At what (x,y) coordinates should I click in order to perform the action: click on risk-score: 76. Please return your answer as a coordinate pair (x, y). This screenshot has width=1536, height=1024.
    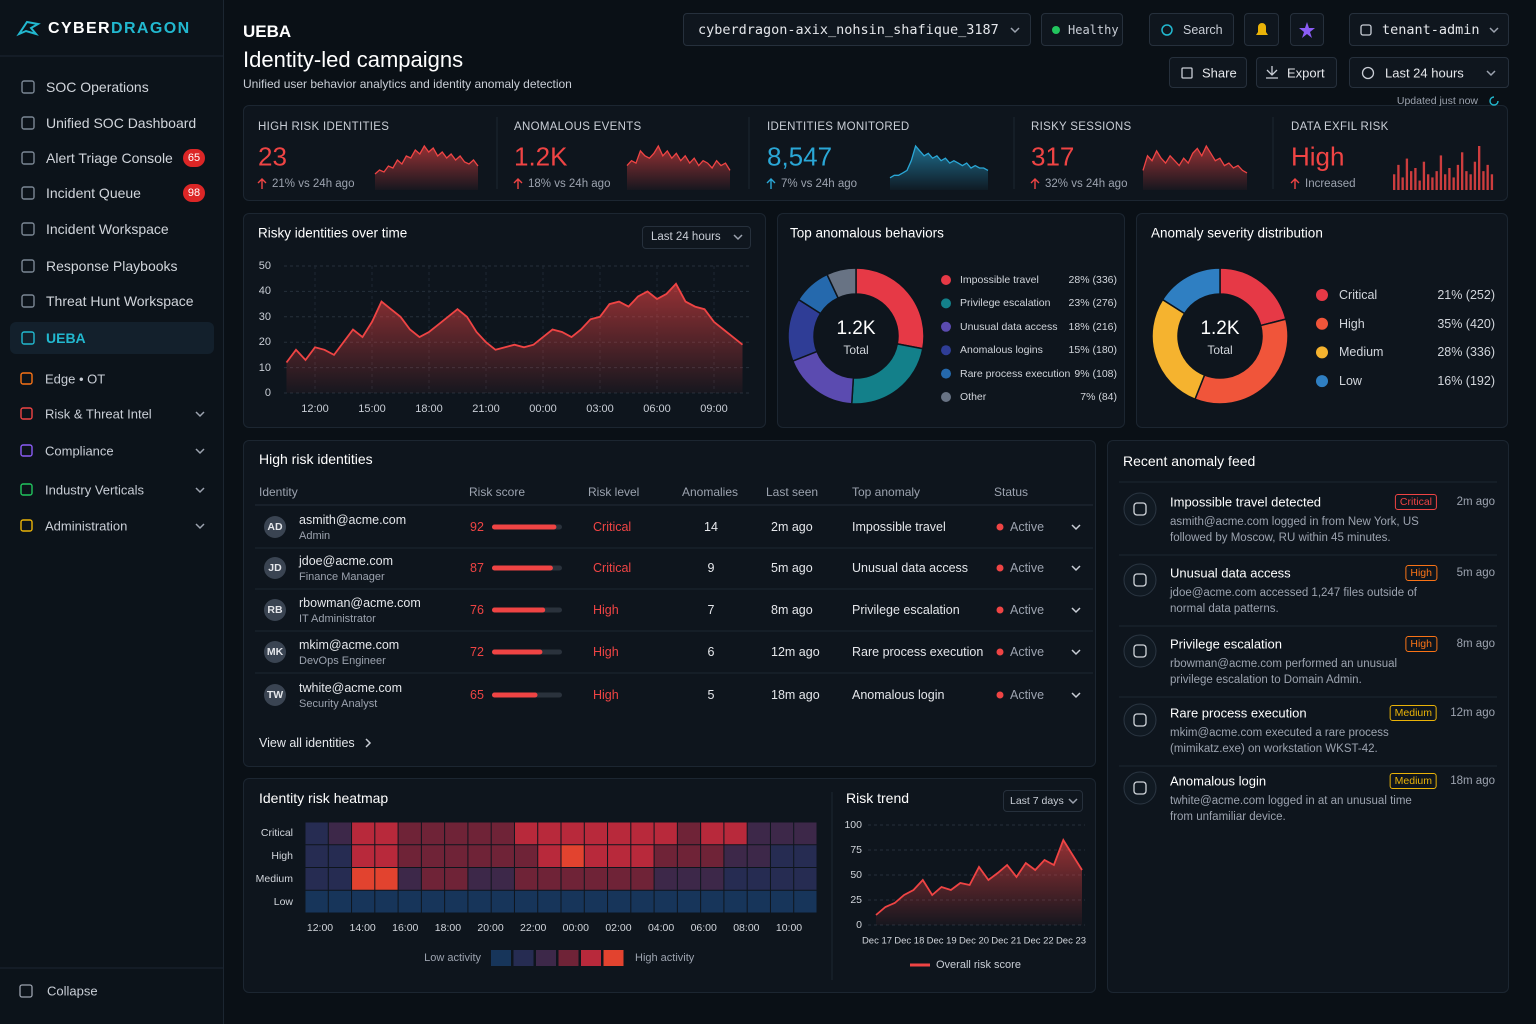
    Looking at the image, I should click on (477, 610).